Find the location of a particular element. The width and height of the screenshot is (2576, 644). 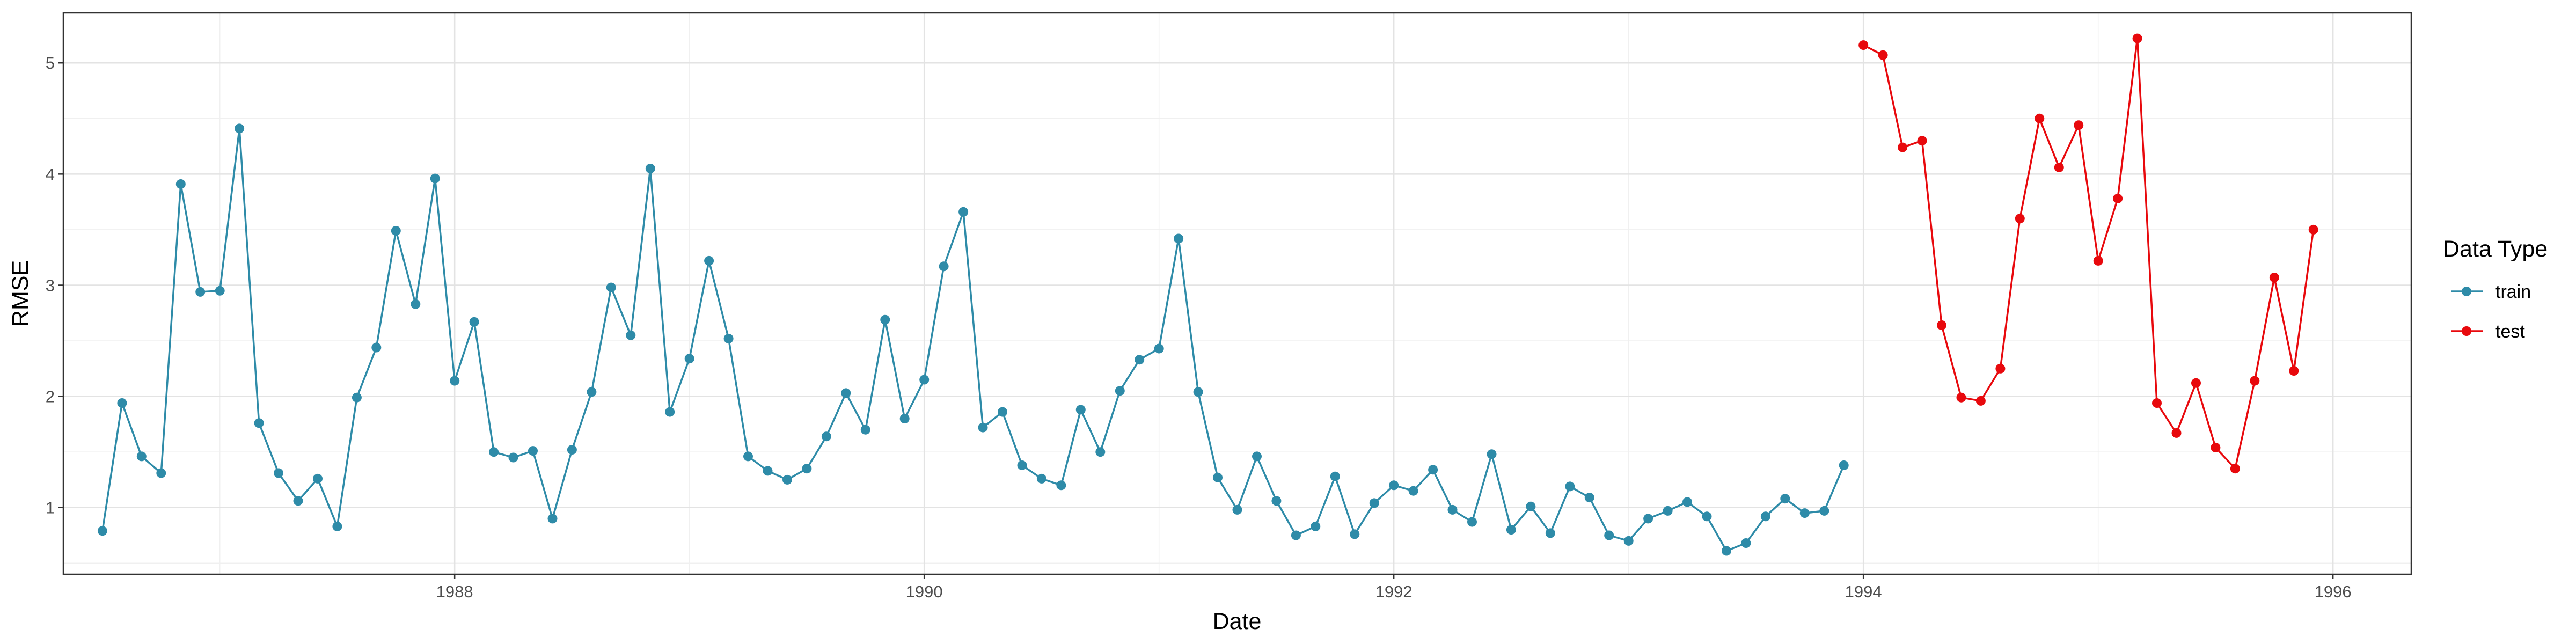

x-tick-label: 1990 is located at coordinates (924, 591).